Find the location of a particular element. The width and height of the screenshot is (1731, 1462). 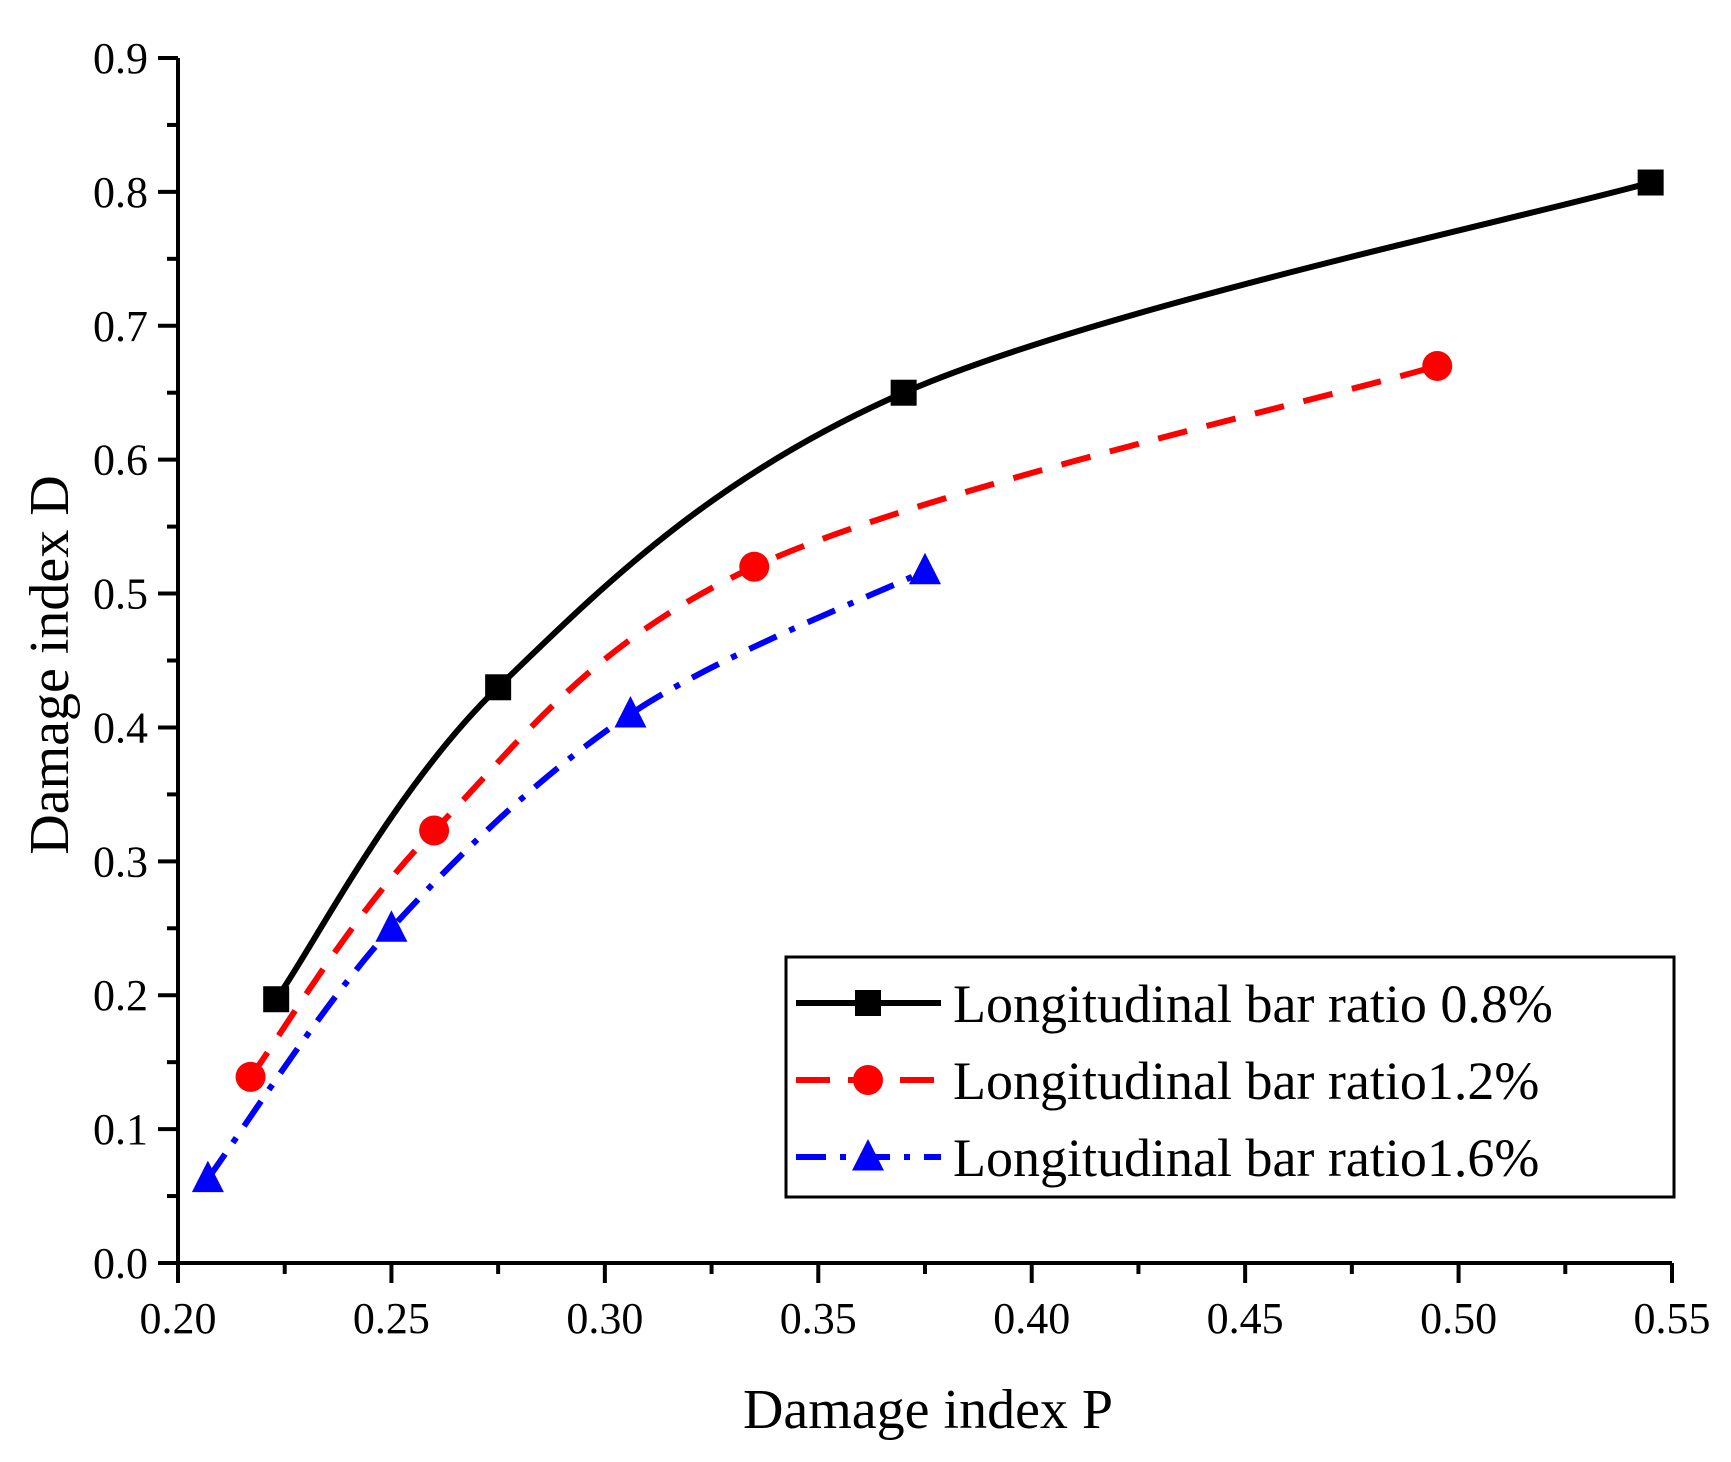

x-tick-label: 0.25 is located at coordinates (391, 1318).